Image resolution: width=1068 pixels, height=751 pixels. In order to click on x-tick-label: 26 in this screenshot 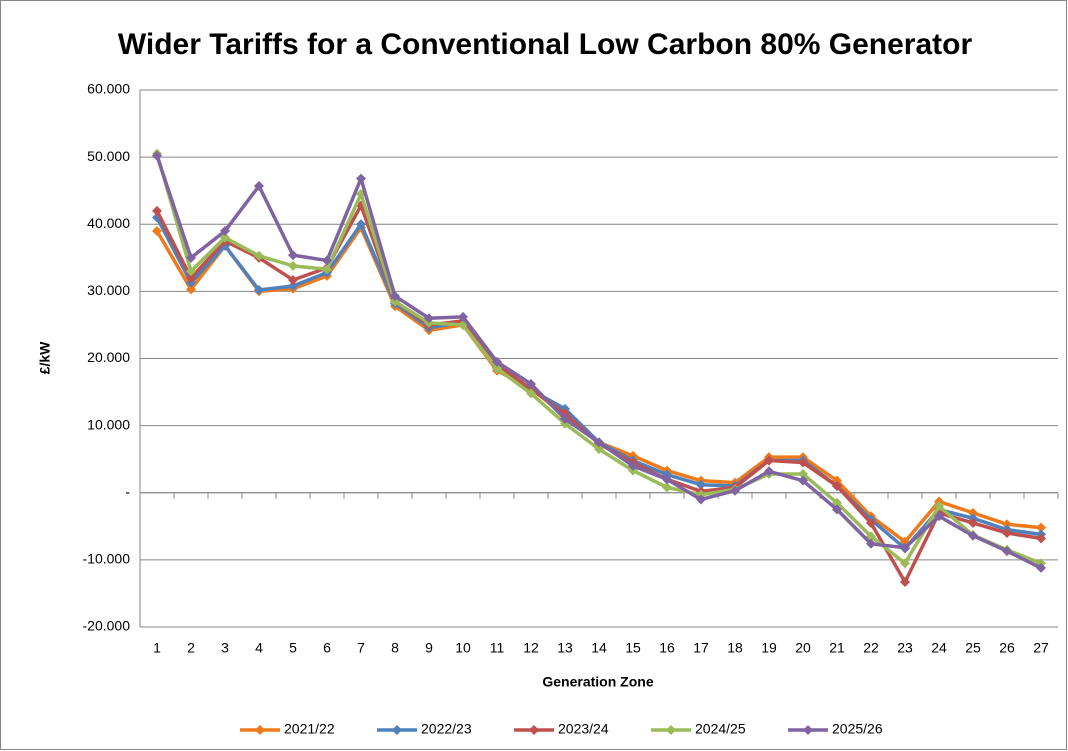, I will do `click(1007, 648)`.